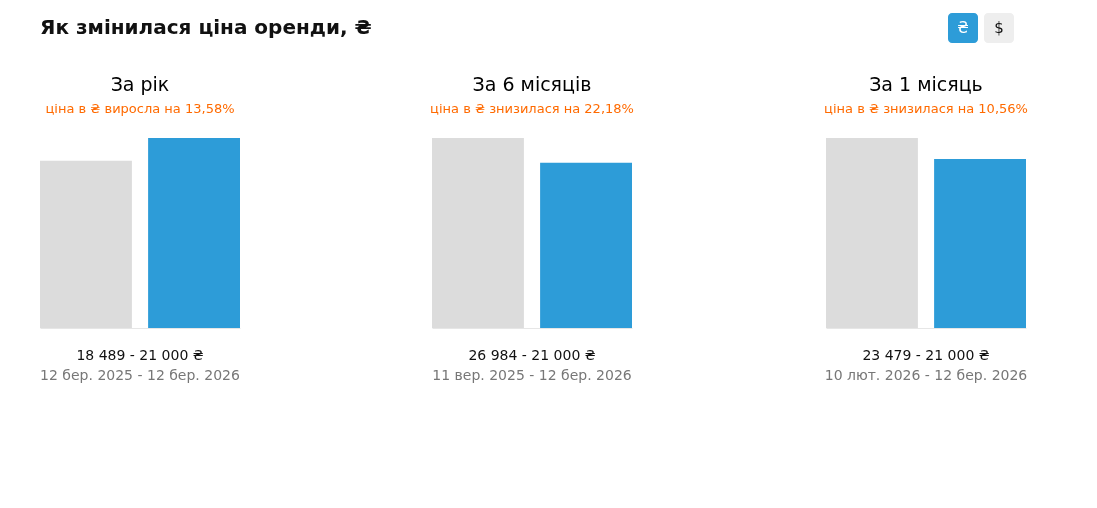 Image resolution: width=1097 pixels, height=508 pixels. I want to click on text: 10 лют. 2026 - 12 бер. 2026, so click(926, 375).